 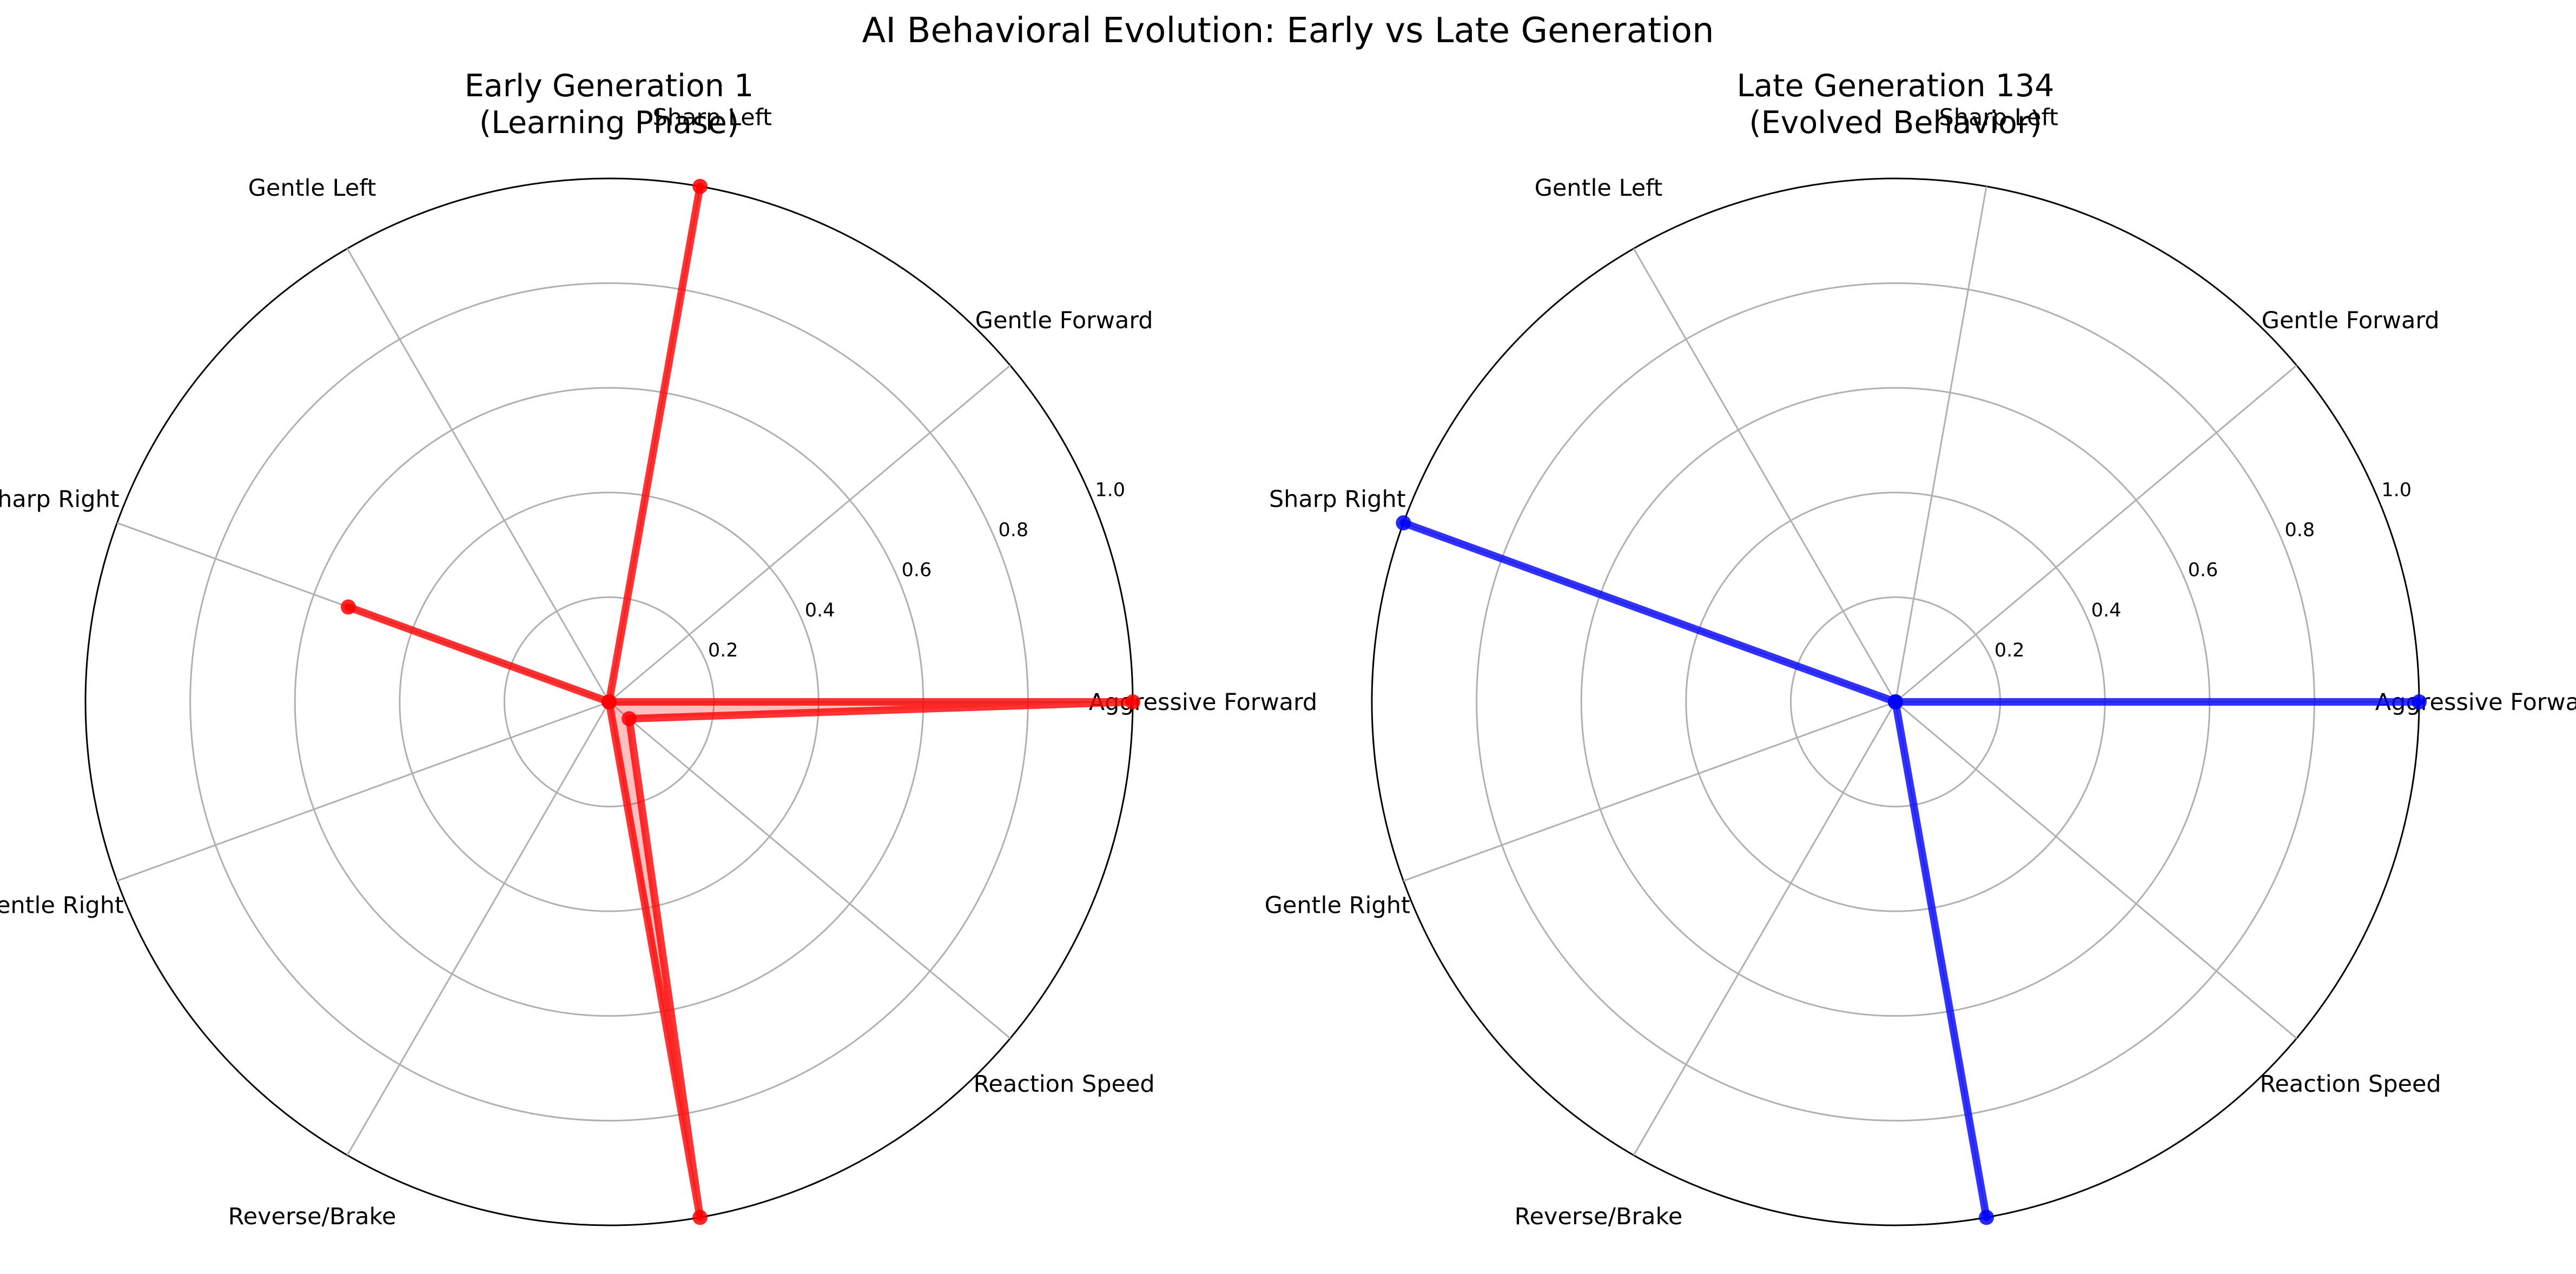 I want to click on spoke-sharp-left, so click(x=1940, y=444).